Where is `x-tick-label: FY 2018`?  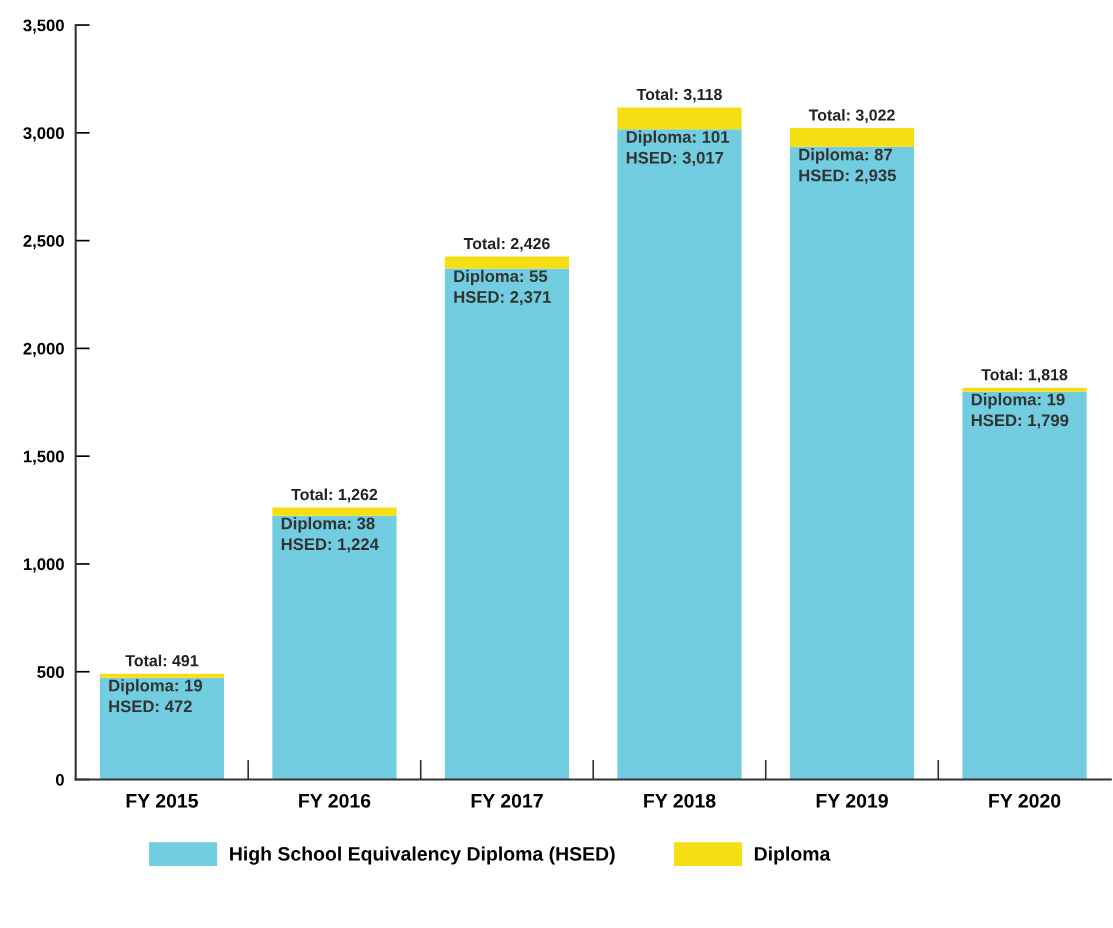 x-tick-label: FY 2018 is located at coordinates (680, 800).